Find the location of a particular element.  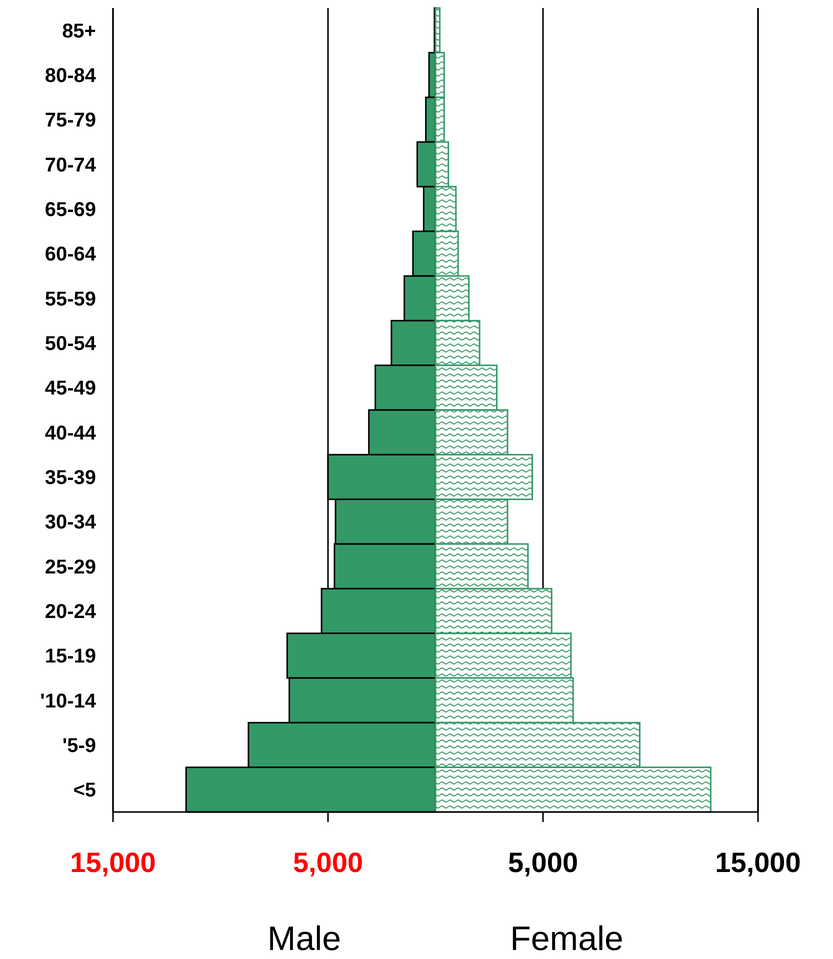

y-tick-label: 70-74 is located at coordinates (70, 165).